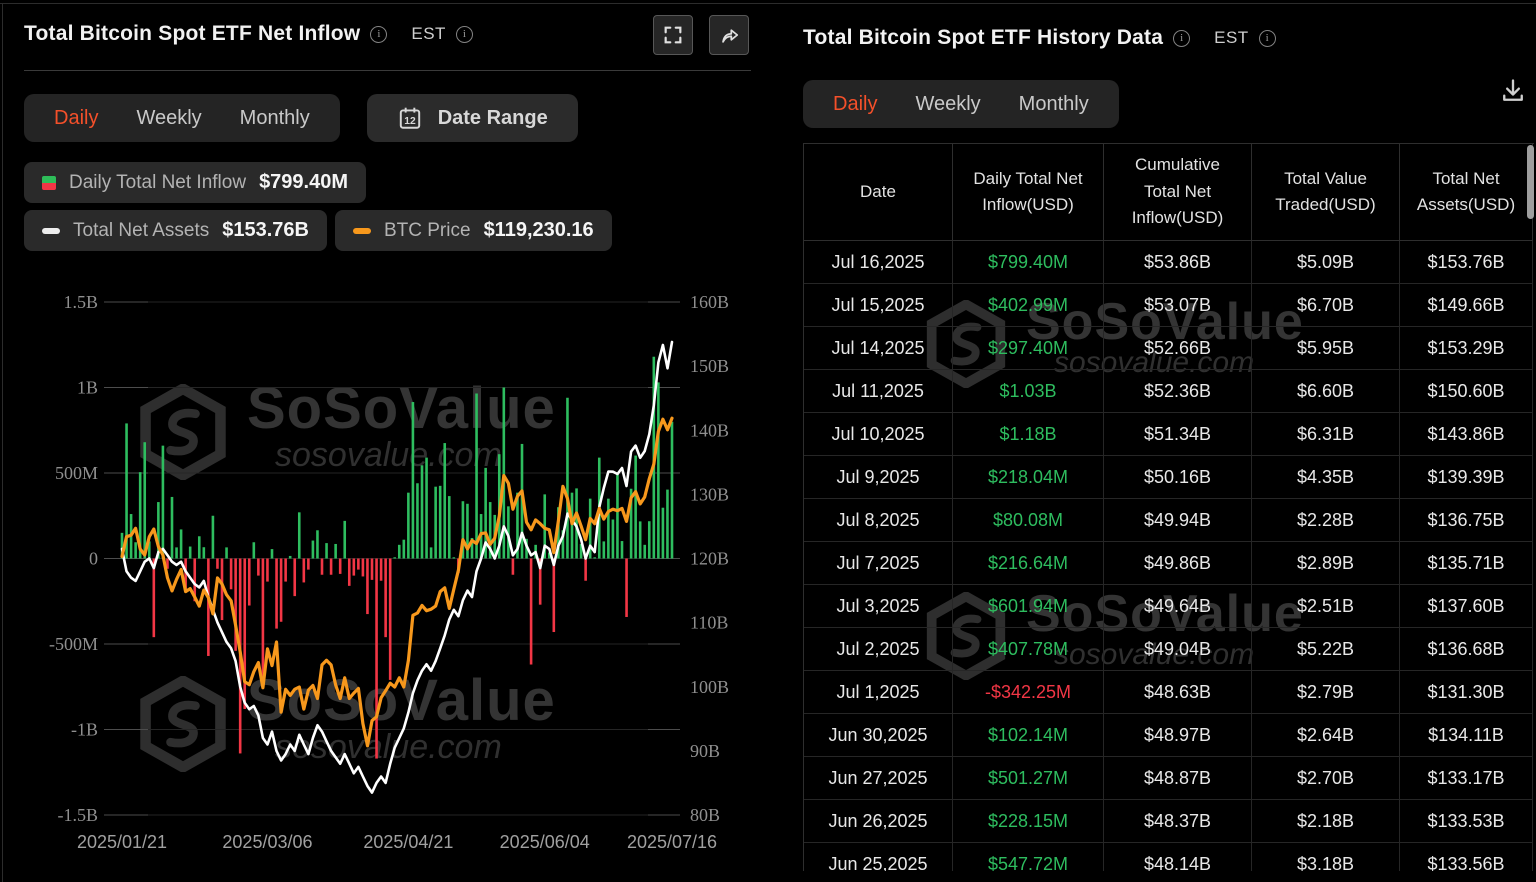 Image resolution: width=1536 pixels, height=882 pixels. I want to click on cell-net-assets: $153.76B, so click(1466, 262).